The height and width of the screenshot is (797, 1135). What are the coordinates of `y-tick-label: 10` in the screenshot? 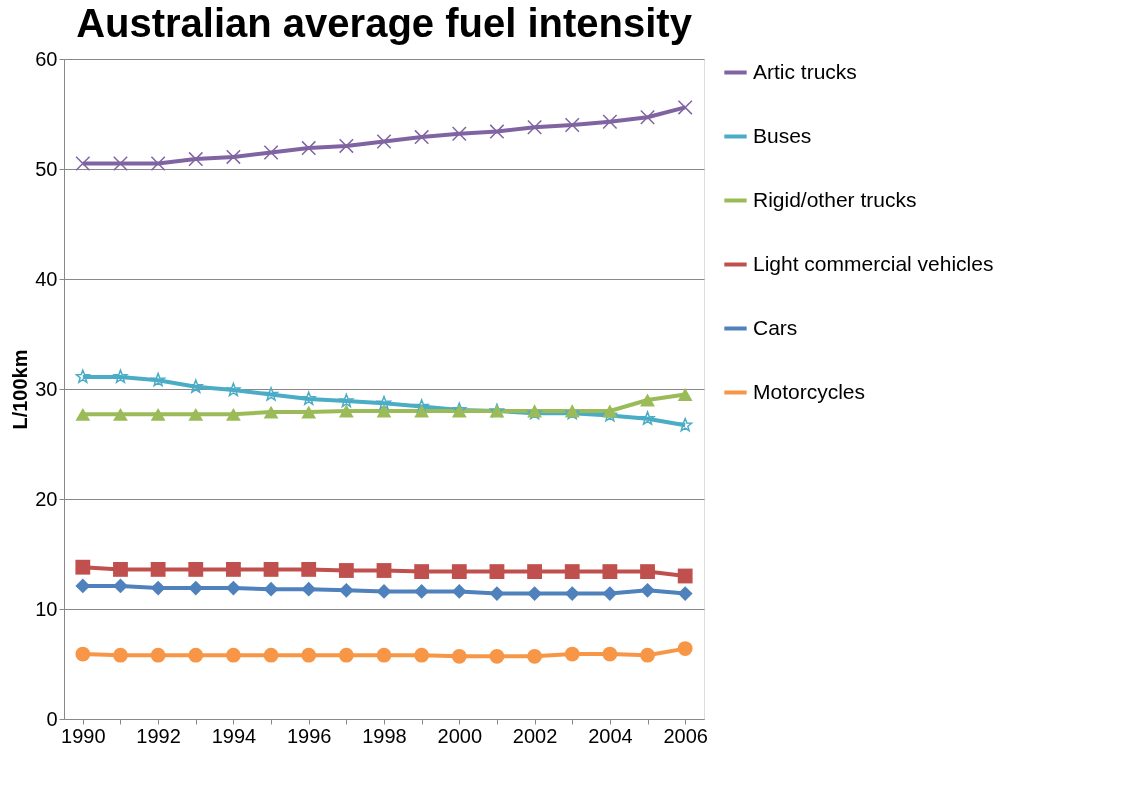 It's located at (46, 608).